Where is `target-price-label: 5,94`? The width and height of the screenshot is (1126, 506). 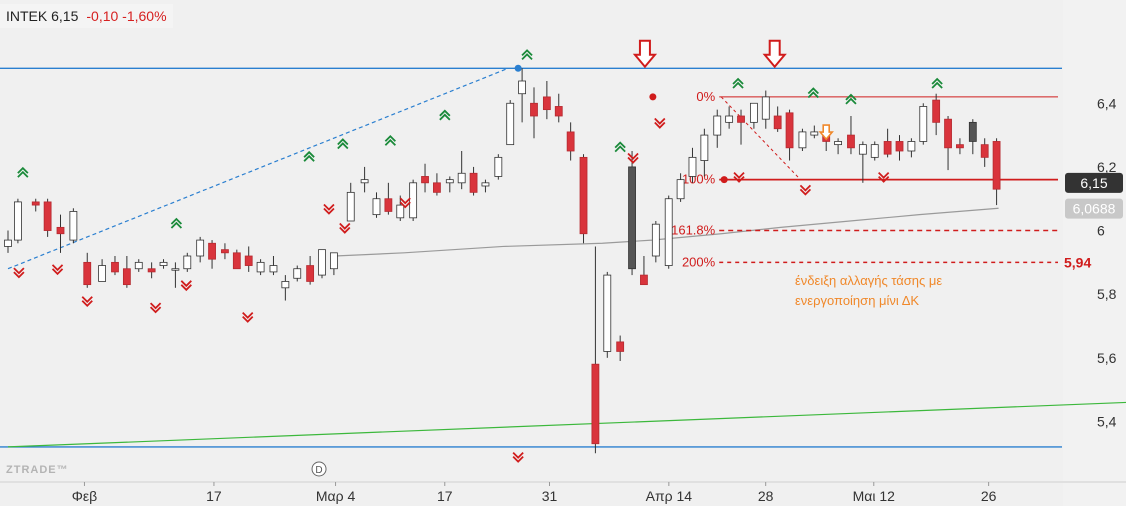
target-price-label: 5,94 is located at coordinates (1077, 262).